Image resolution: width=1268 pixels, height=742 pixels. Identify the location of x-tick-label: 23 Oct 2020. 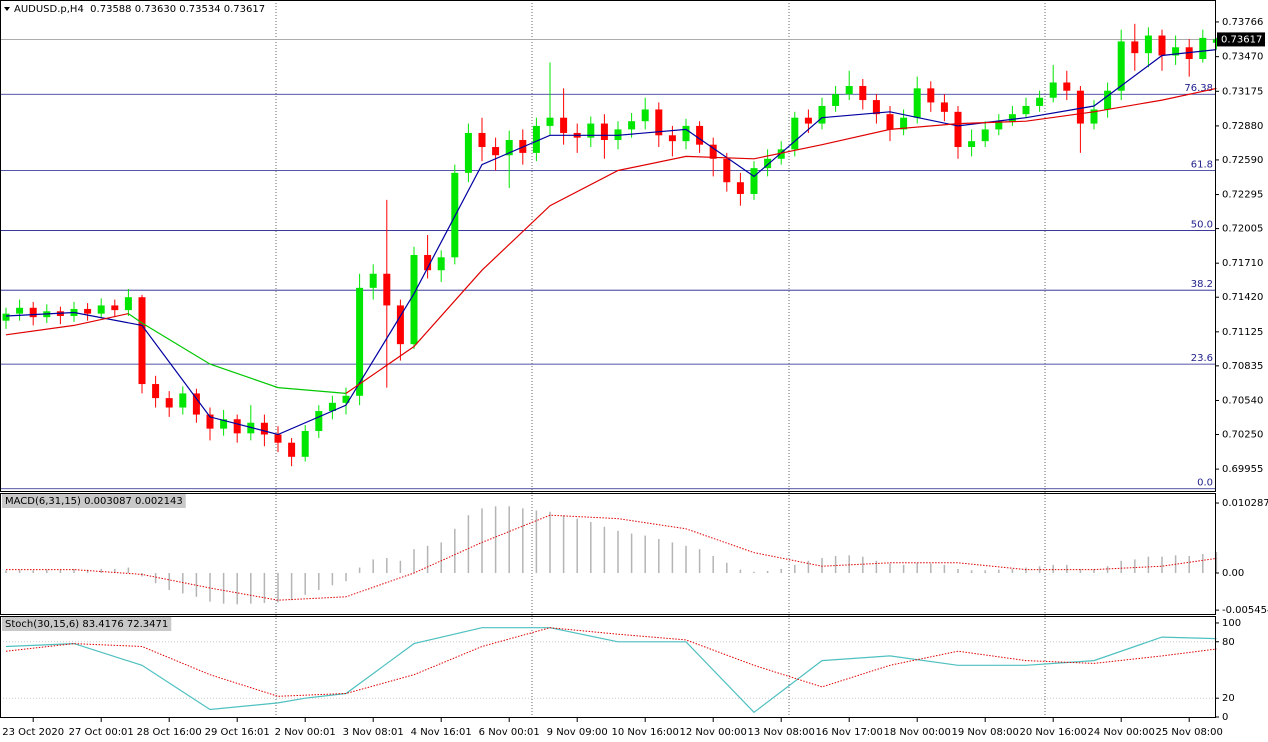
(33, 732).